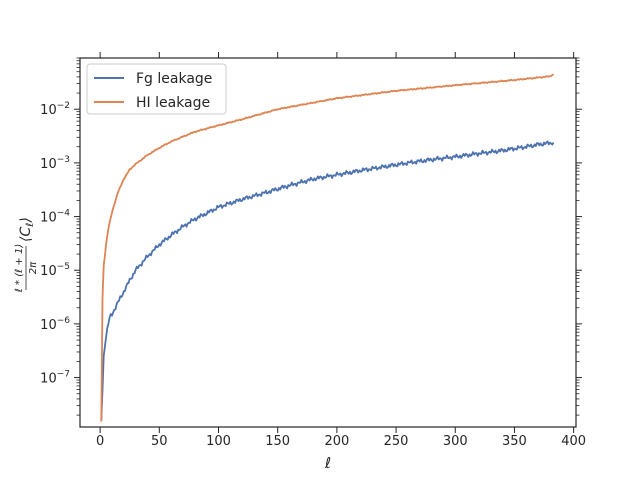 The image size is (640, 484). I want to click on svg-text: 2π, so click(33, 267).